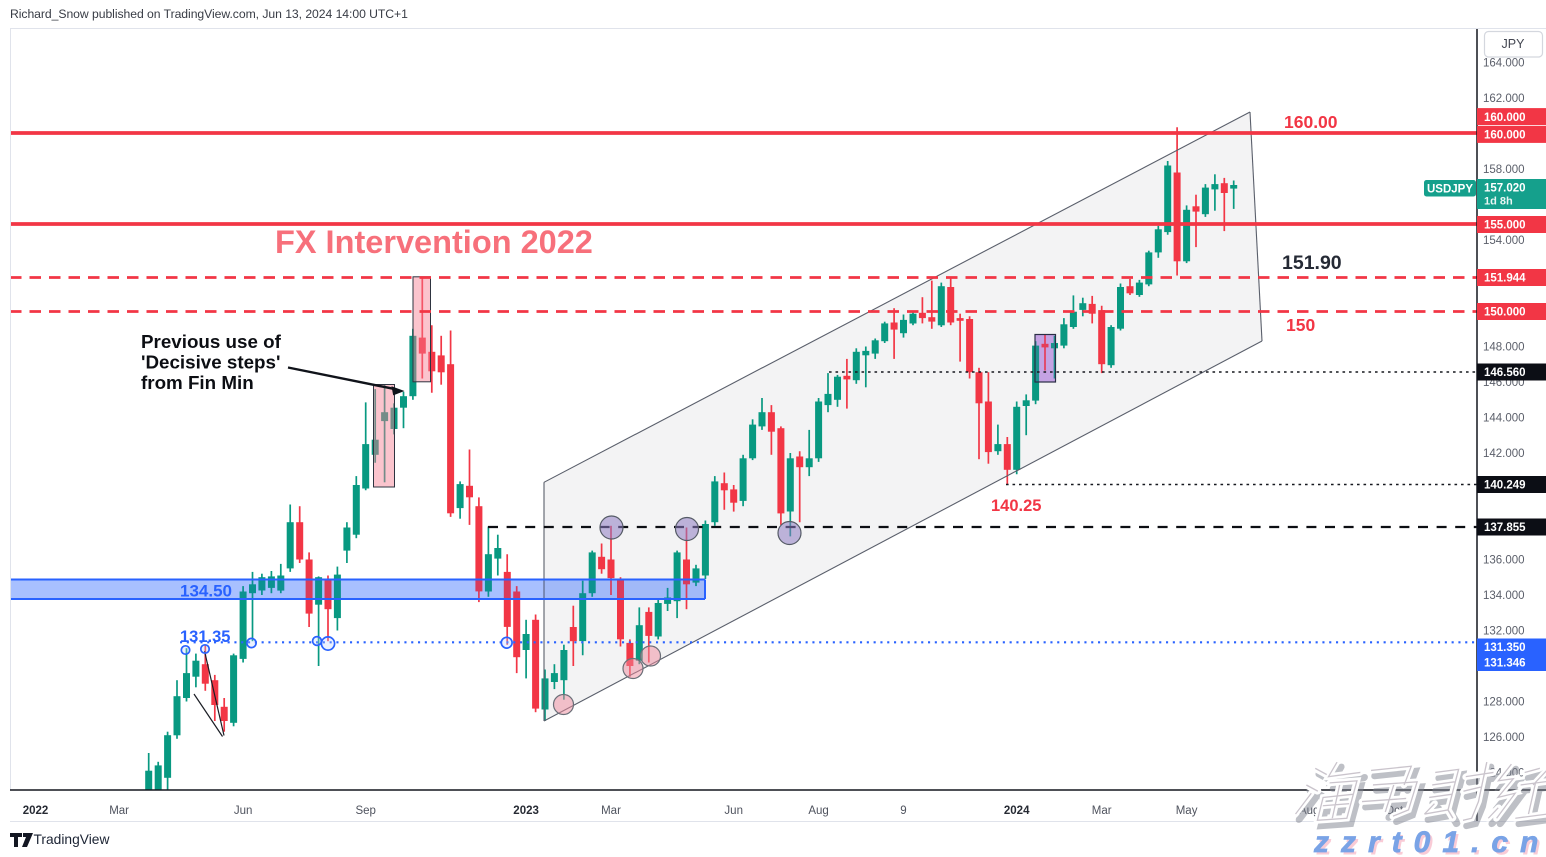  What do you see at coordinates (1504, 738) in the screenshot?
I see `svg-text: 126.000` at bounding box center [1504, 738].